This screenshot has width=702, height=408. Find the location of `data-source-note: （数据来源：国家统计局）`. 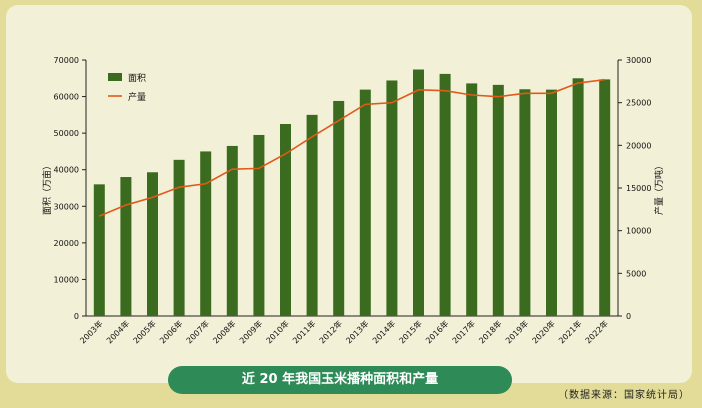

data-source-note: （数据来源：国家统计局） is located at coordinates (624, 395).